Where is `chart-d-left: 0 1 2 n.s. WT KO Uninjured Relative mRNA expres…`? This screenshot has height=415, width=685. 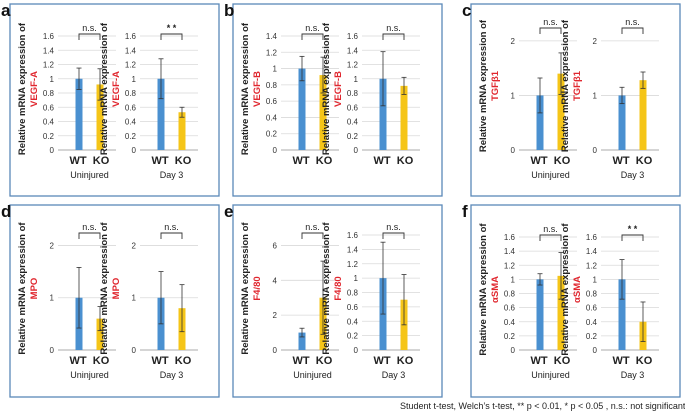 chart-d-left: 0 1 2 n.s. WT KO Uninjured Relative mRNA expres… is located at coordinates (66, 301).